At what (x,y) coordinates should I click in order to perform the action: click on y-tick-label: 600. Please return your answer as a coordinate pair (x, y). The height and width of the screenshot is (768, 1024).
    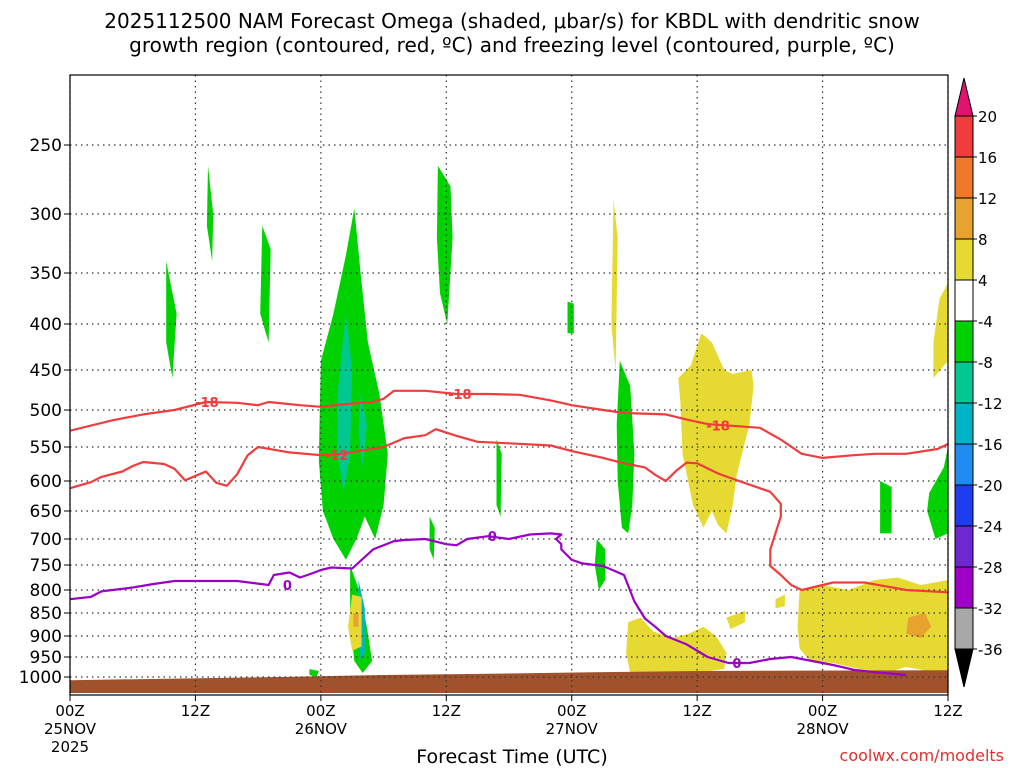
    Looking at the image, I should click on (46, 482).